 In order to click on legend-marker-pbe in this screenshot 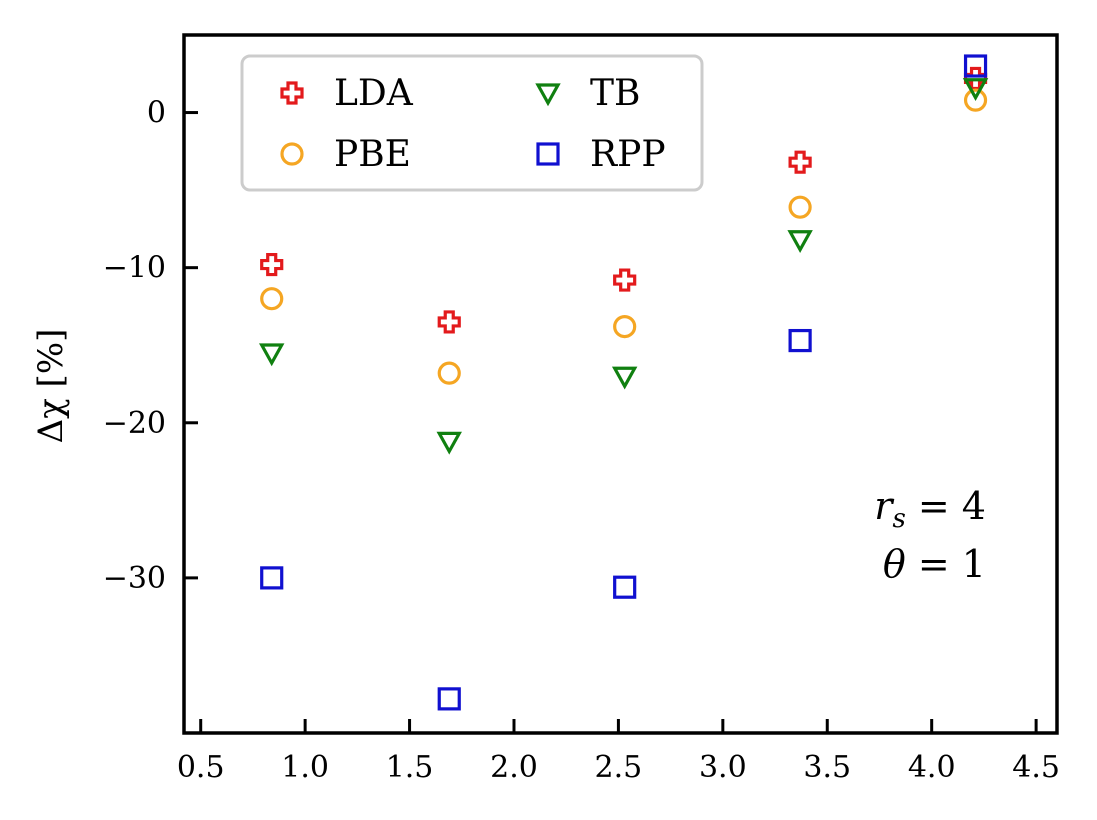, I will do `click(292, 154)`.